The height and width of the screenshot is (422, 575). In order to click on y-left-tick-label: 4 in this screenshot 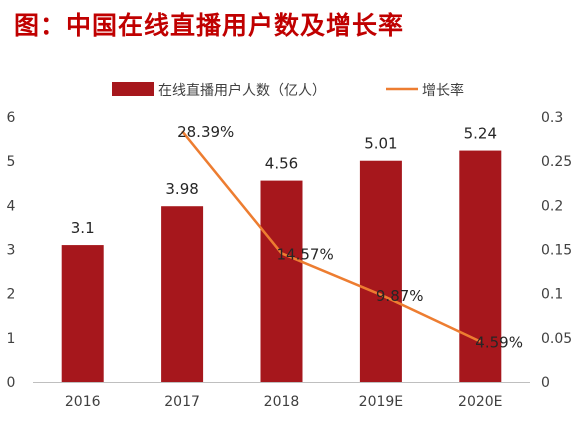, I will do `click(11, 206)`.